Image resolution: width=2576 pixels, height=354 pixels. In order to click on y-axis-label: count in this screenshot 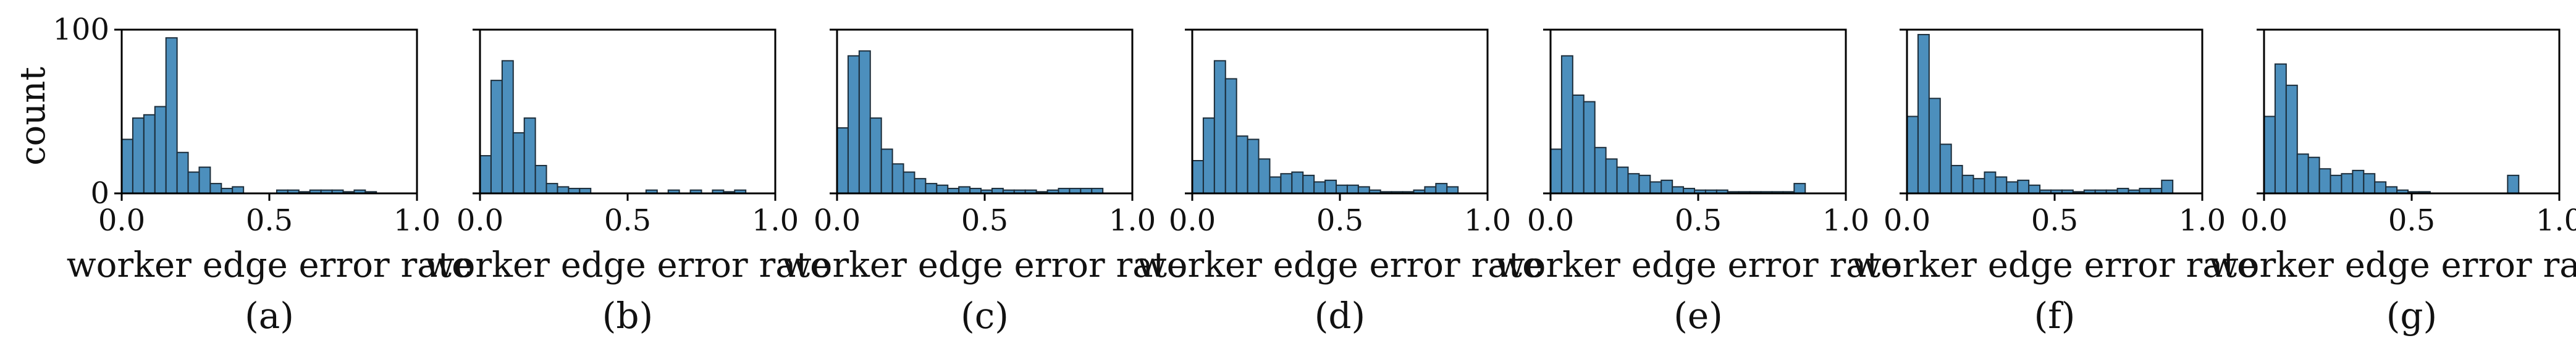, I will do `click(33, 116)`.